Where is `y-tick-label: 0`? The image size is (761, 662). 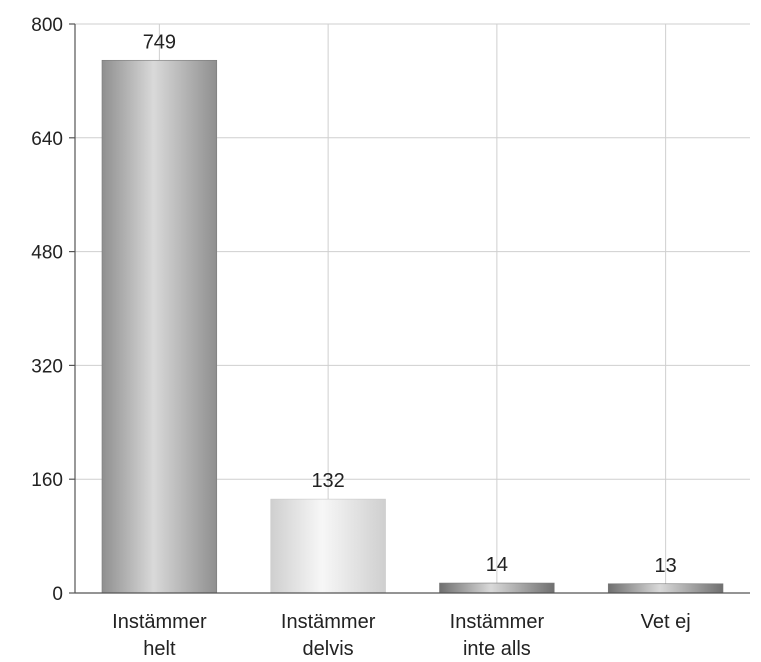 y-tick-label: 0 is located at coordinates (57, 594).